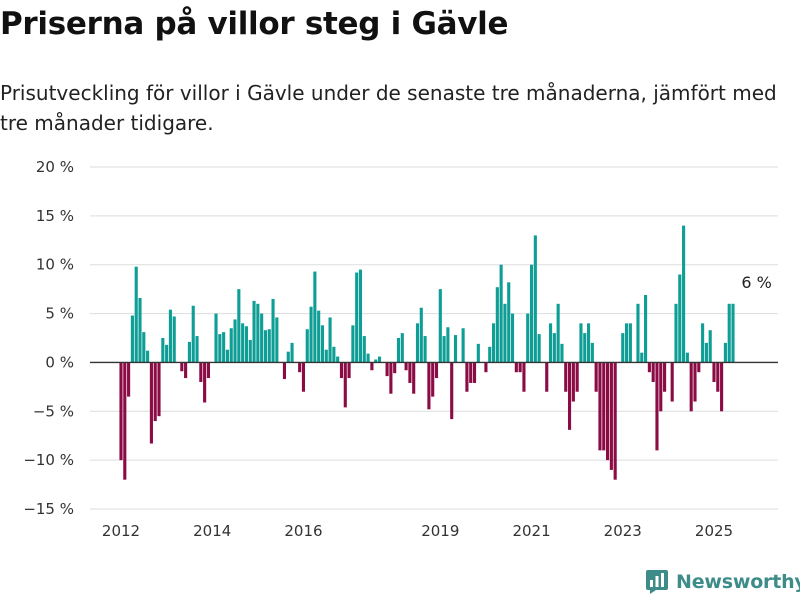 The image size is (800, 600). I want to click on page-title: Priserna på villor steg i Gävle, so click(254, 24).